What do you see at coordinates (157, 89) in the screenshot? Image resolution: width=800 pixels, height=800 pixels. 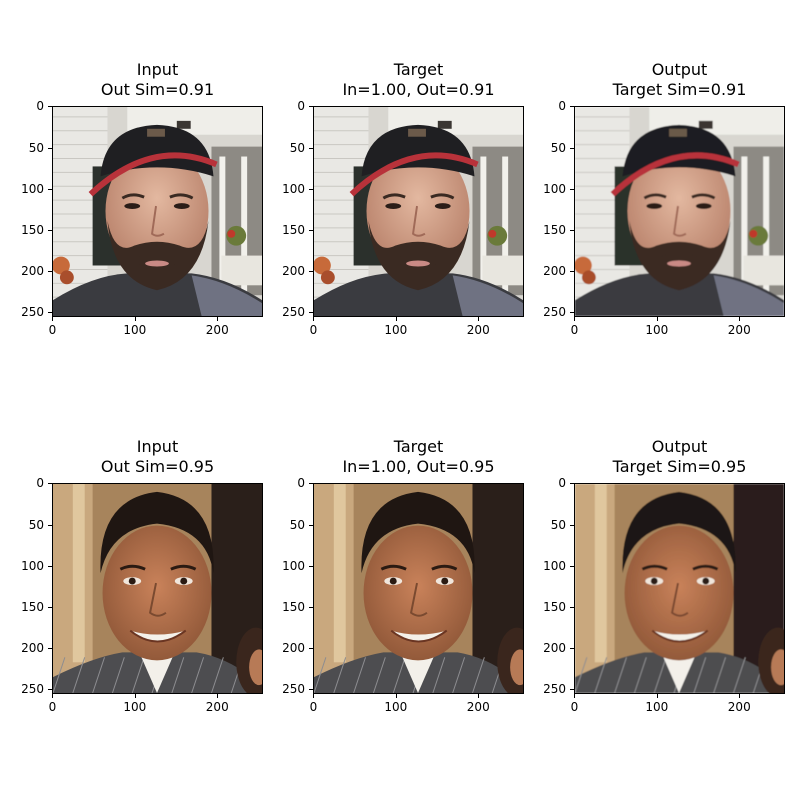 I see `panel-subtitle: Out Sim=0.91` at bounding box center [157, 89].